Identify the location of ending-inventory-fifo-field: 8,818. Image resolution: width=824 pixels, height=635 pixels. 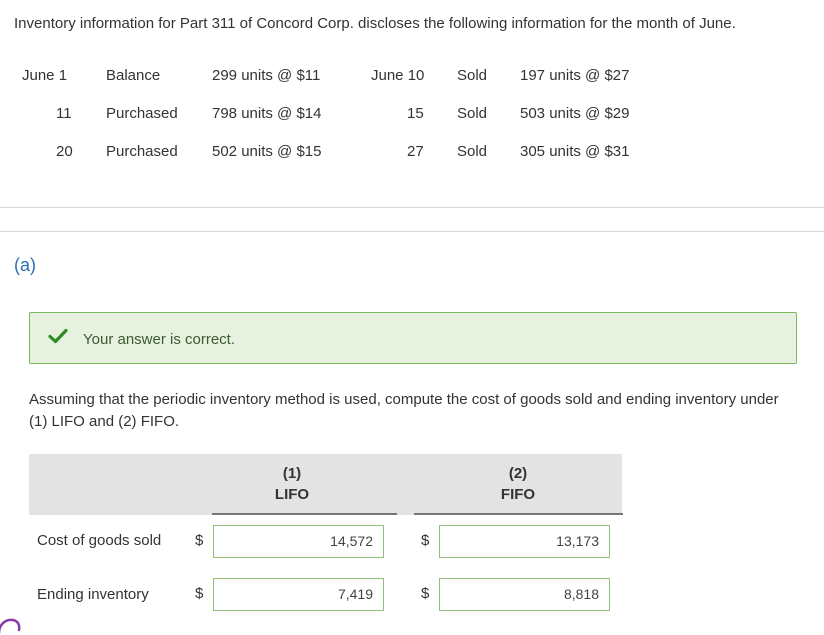
(524, 594).